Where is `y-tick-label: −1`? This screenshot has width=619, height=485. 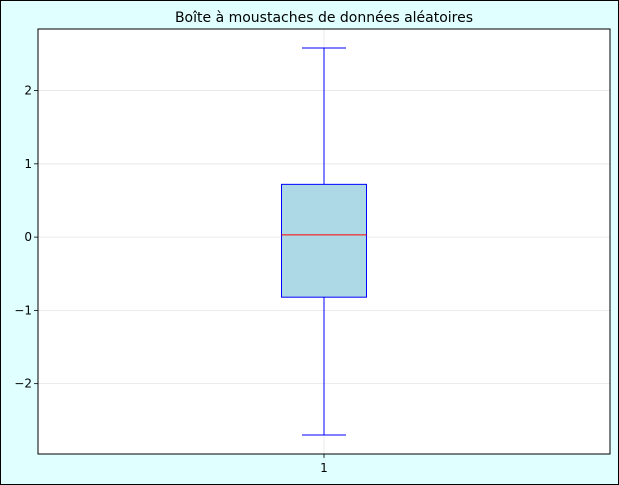 y-tick-label: −1 is located at coordinates (23, 310).